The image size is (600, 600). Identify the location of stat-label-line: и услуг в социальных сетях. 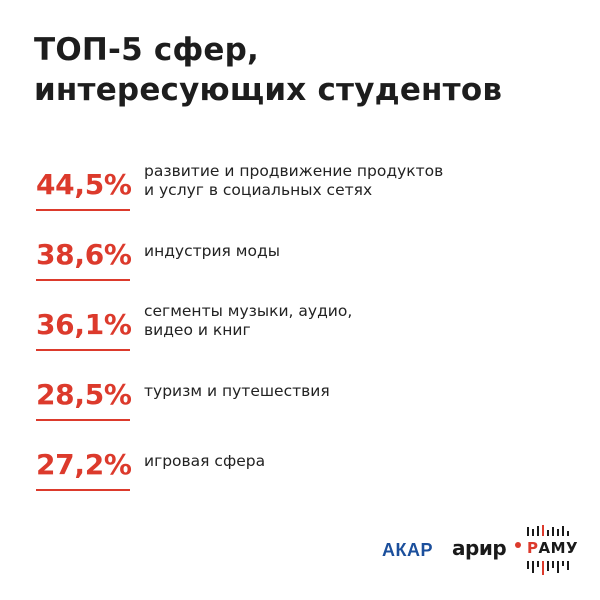
(258, 190).